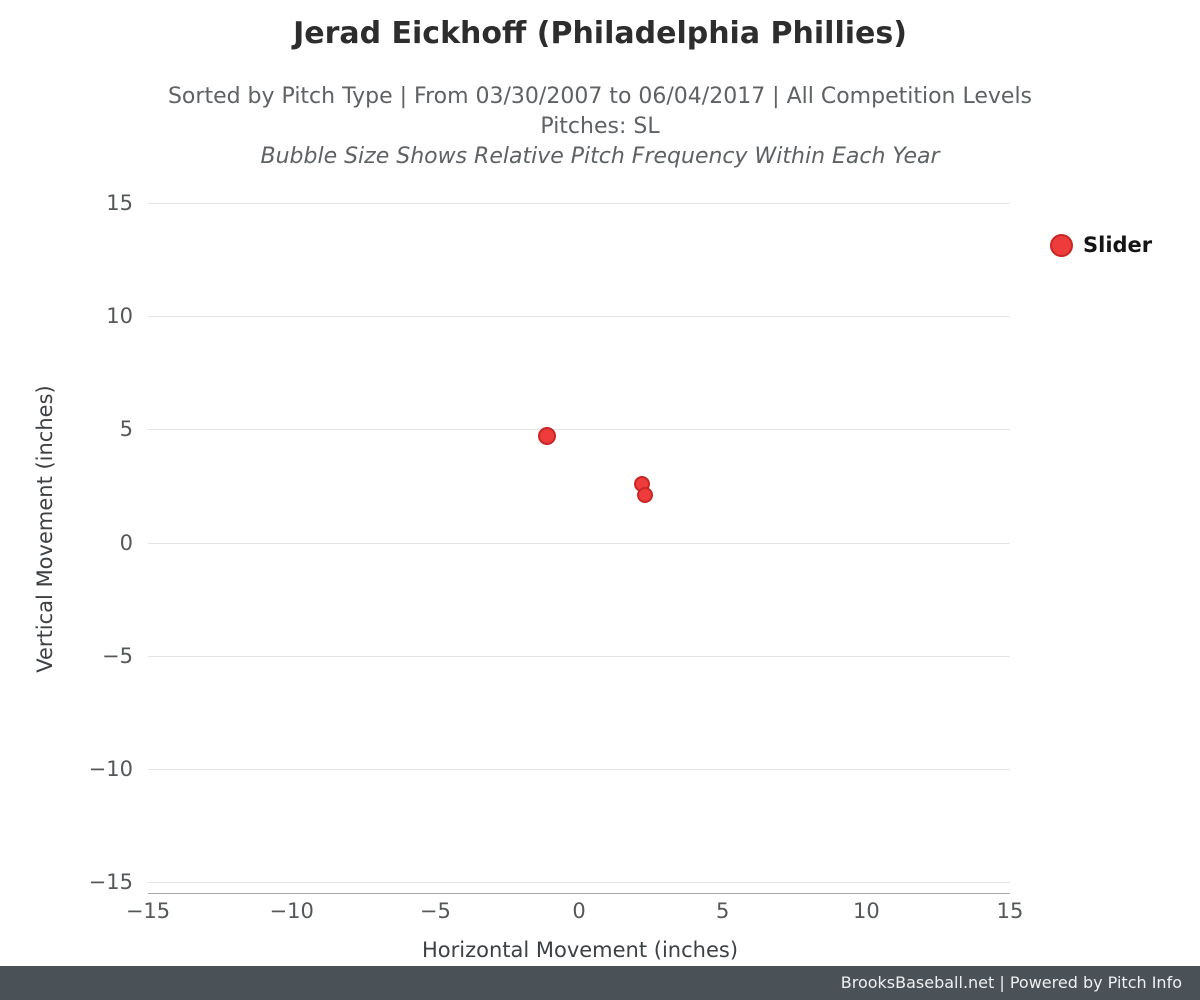  What do you see at coordinates (1061, 245) in the screenshot?
I see `legend-marker-slider` at bounding box center [1061, 245].